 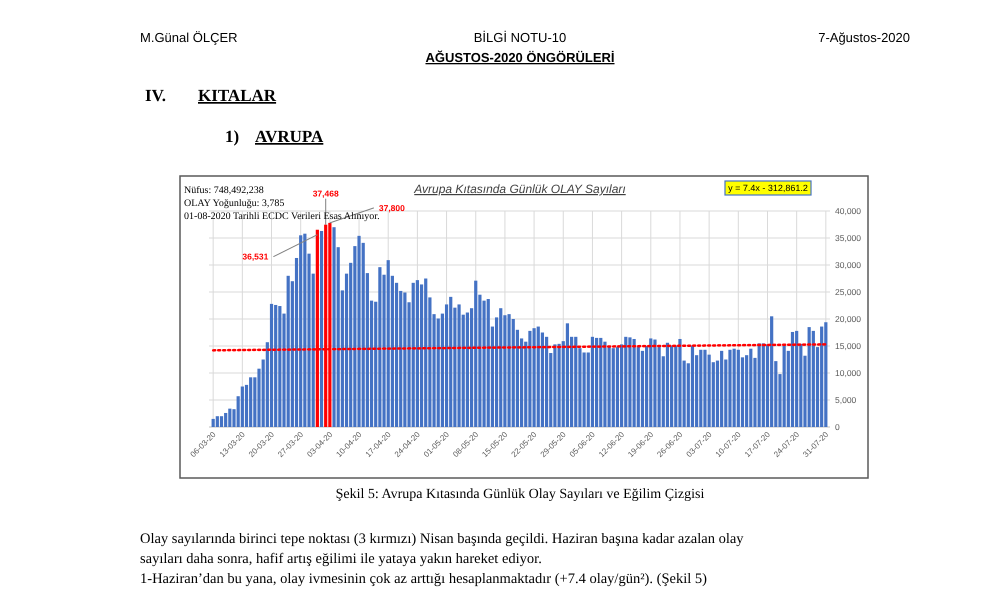 What do you see at coordinates (520, 37) in the screenshot?
I see `text: BİLGİ NOTU-10` at bounding box center [520, 37].